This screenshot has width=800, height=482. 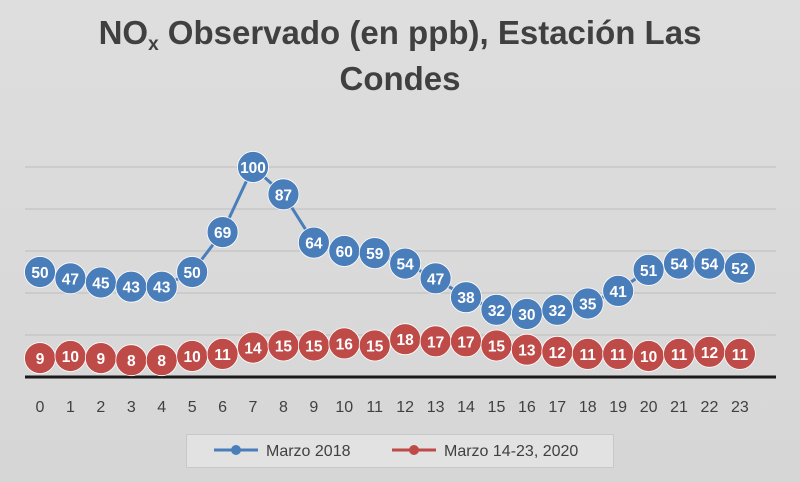 What do you see at coordinates (430, 32) in the screenshot?
I see `title-rest: Observado (en ppb), Estación Las` at bounding box center [430, 32].